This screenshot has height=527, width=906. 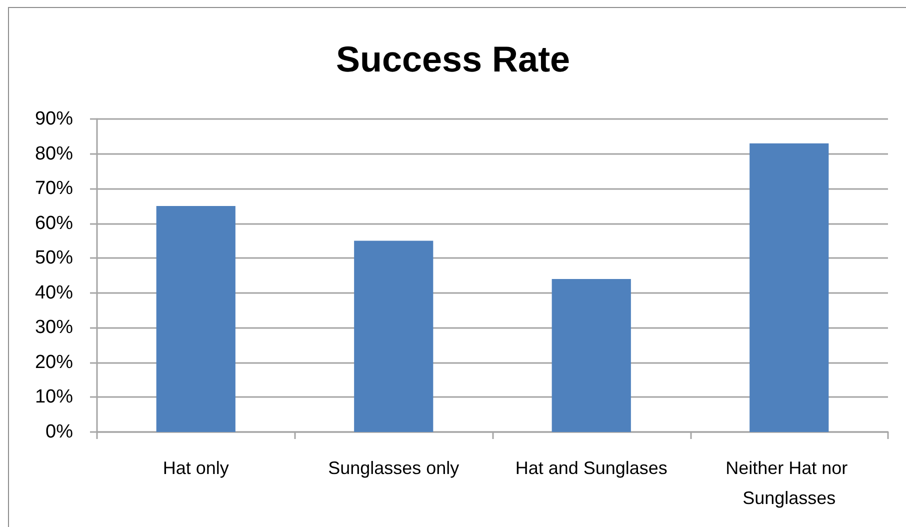 I want to click on x-tick-label: Hat only, so click(x=195, y=468).